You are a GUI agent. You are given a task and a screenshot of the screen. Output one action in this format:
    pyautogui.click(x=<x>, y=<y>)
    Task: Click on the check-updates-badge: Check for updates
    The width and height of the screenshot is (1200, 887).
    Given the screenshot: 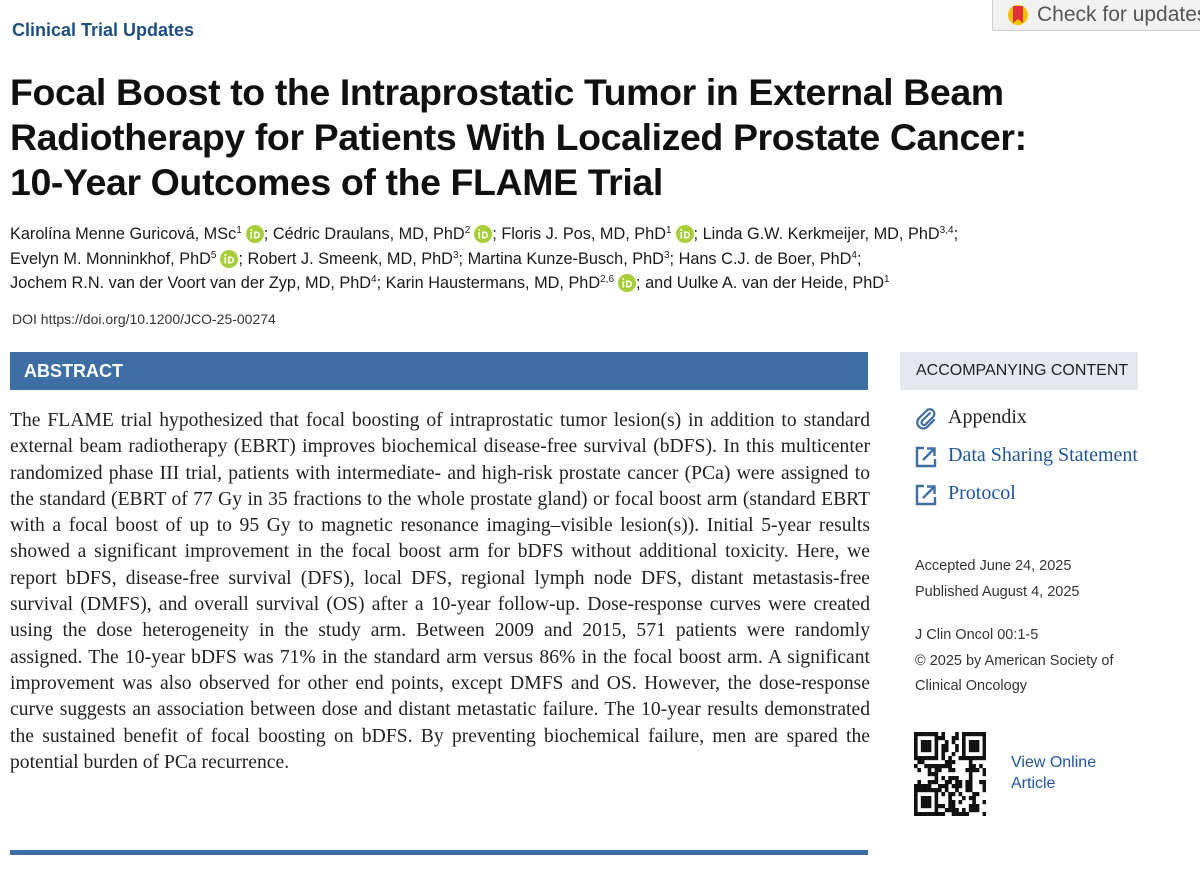 What is the action you would take?
    pyautogui.click(x=1096, y=15)
    